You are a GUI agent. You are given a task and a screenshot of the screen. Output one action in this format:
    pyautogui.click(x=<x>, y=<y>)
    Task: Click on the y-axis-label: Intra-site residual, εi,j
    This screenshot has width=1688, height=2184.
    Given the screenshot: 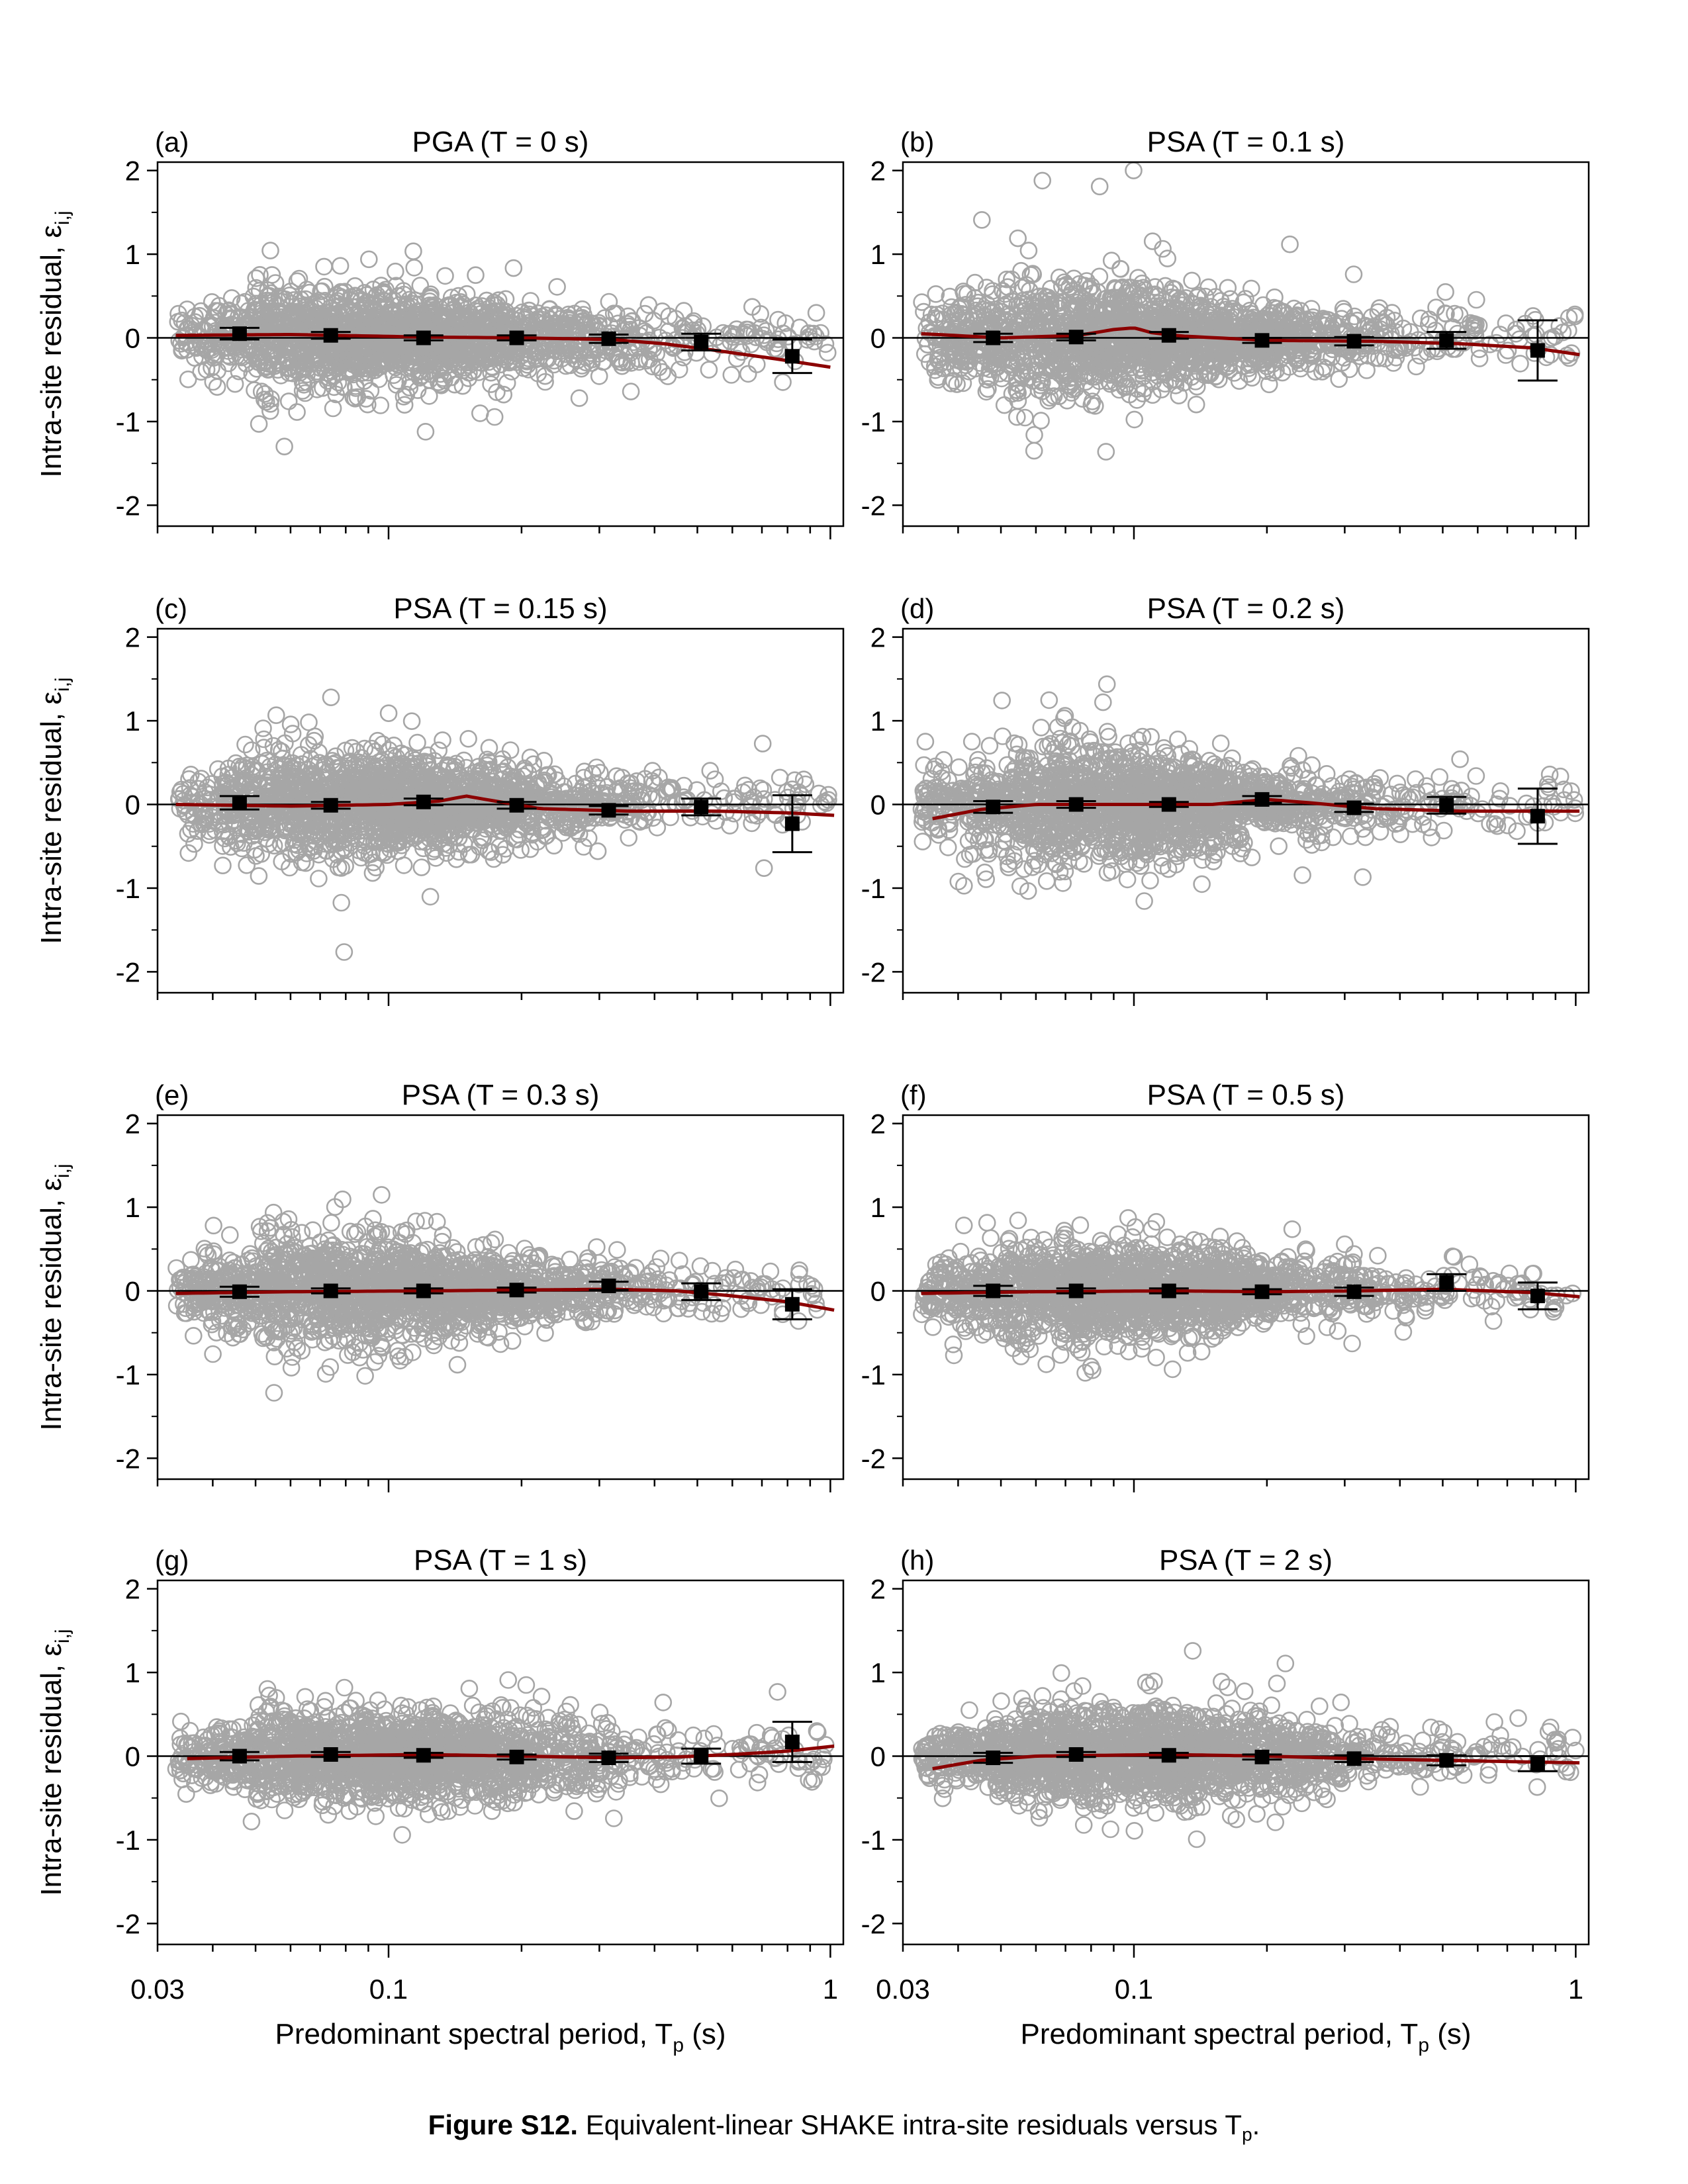 What is the action you would take?
    pyautogui.click(x=54, y=343)
    